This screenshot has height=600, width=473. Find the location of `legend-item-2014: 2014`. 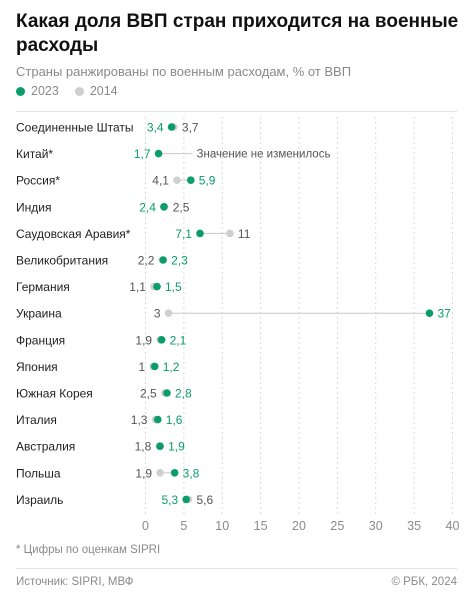

legend-item-2014: 2014 is located at coordinates (96, 91).